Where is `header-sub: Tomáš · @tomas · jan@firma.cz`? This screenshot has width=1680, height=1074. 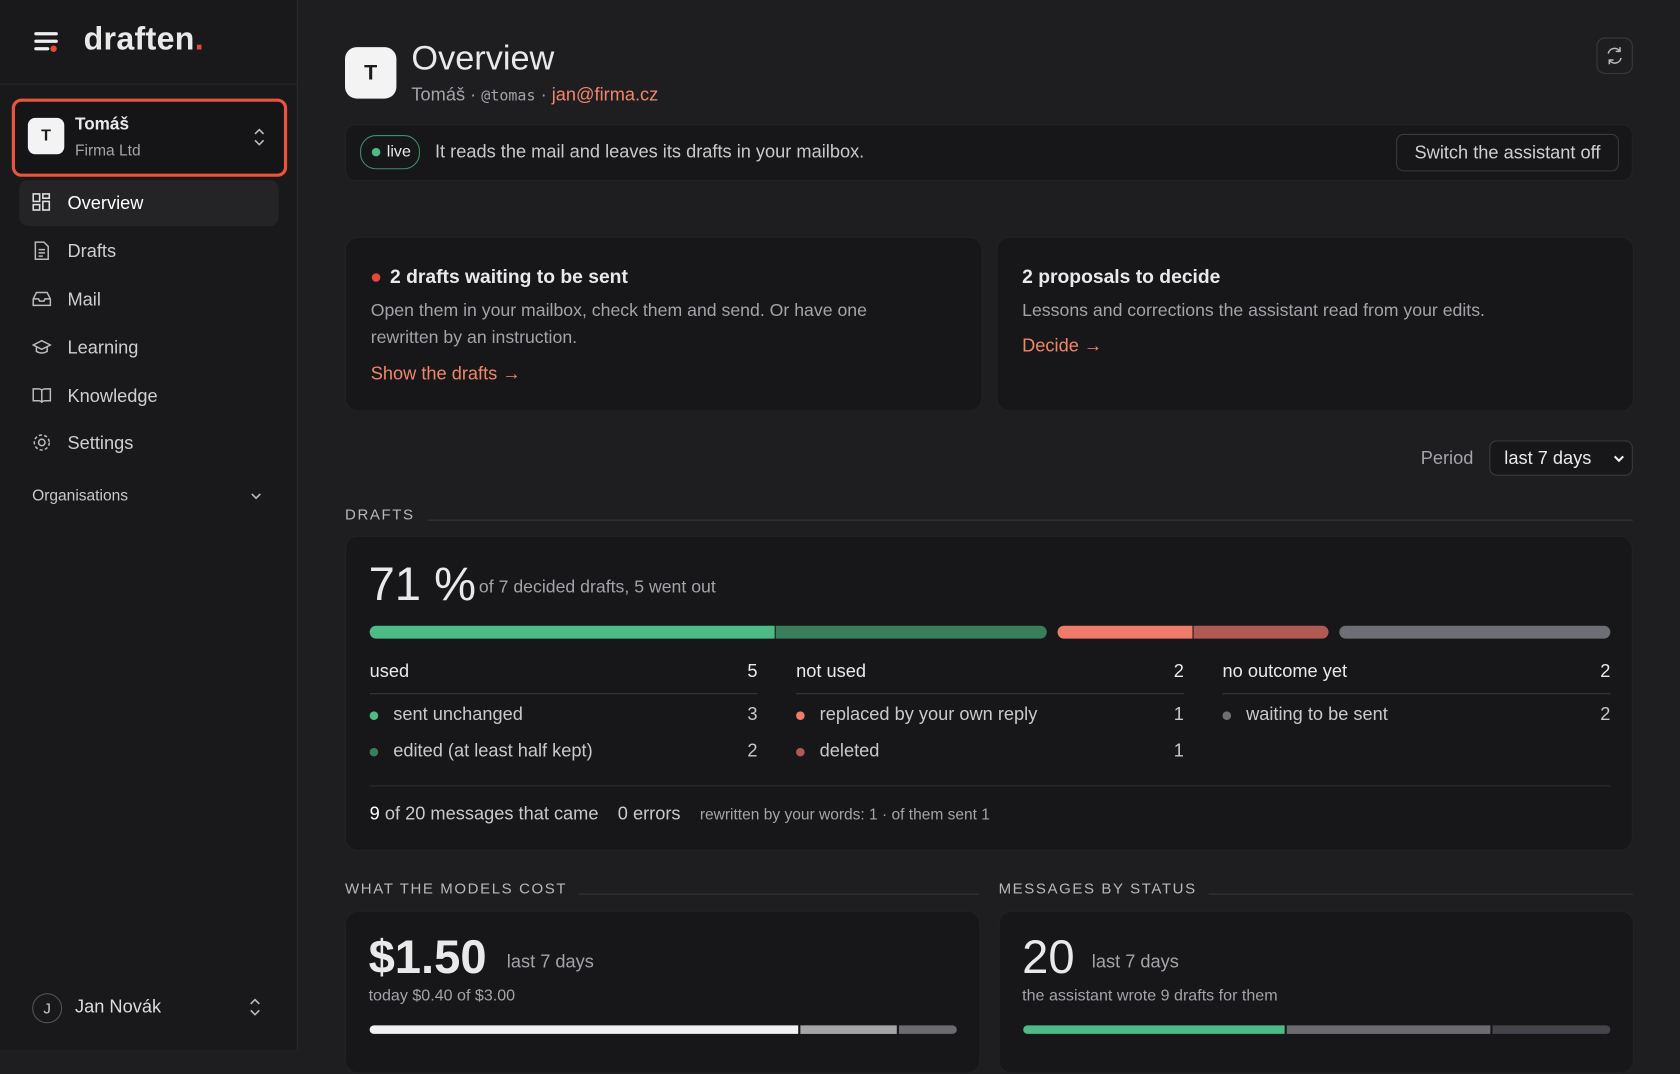 header-sub: Tomáš · @tomas · jan@firma.cz is located at coordinates (534, 95).